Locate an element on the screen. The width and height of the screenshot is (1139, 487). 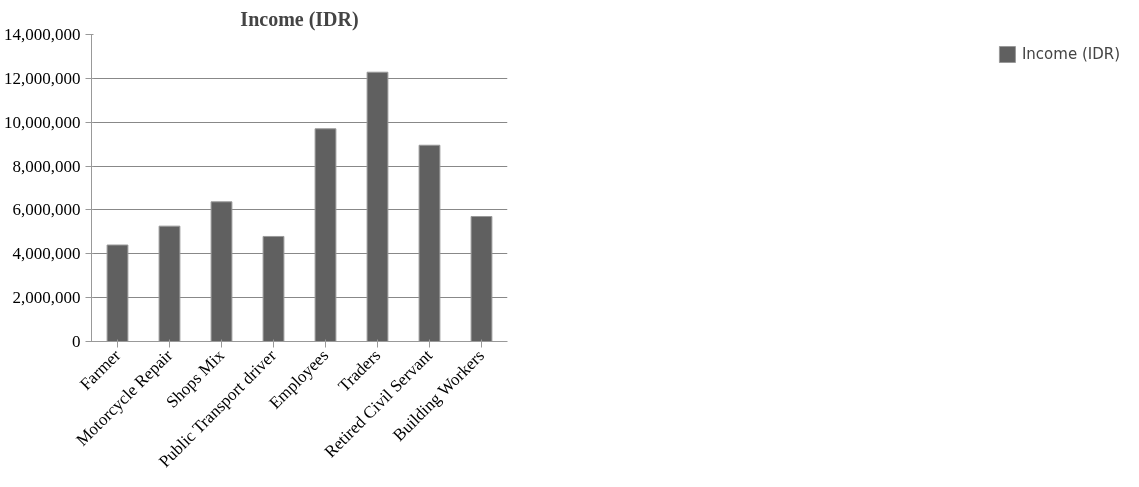
y-tick-label: 4,000,000 is located at coordinates (46, 254).